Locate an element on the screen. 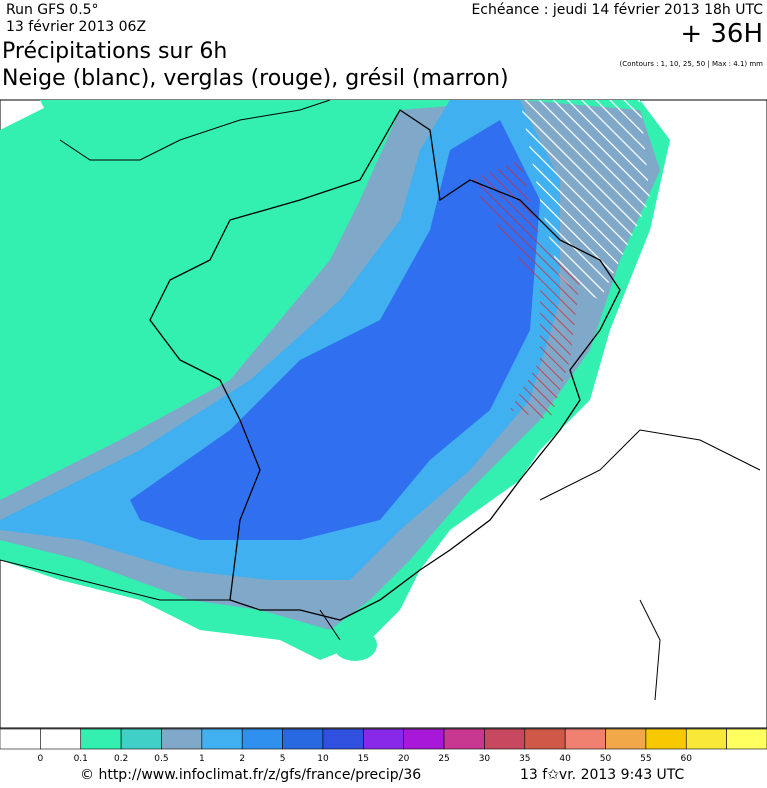 This screenshot has width=767, height=788. legend-label: 5 is located at coordinates (283, 759).